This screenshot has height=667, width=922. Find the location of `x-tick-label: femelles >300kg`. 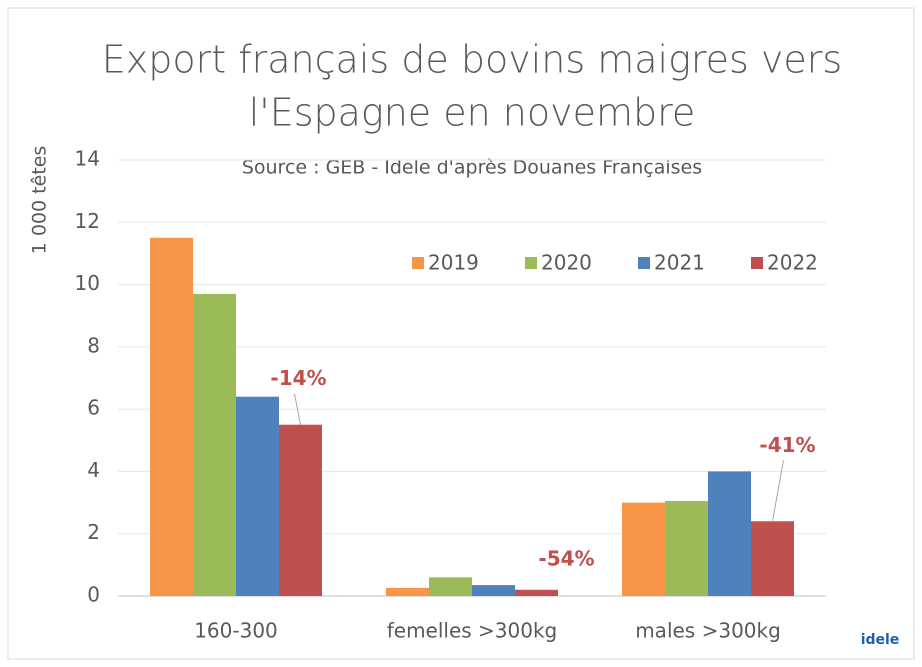

x-tick-label: femelles >300kg is located at coordinates (472, 631).